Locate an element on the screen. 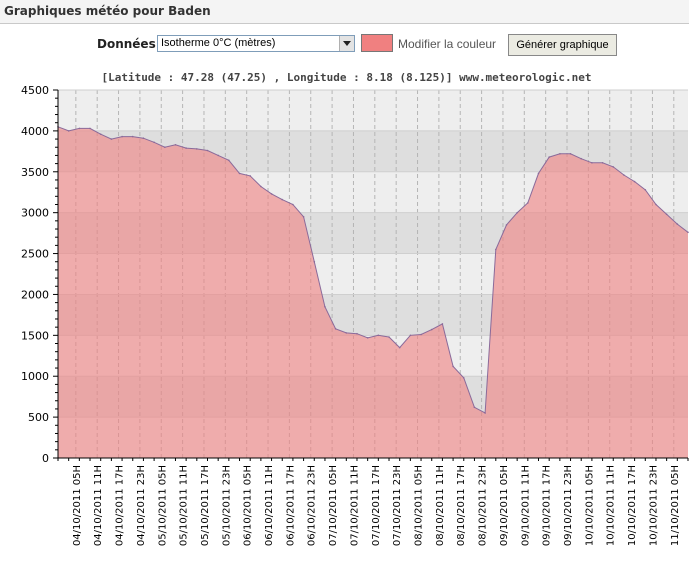  x-tick-label: 06/10/2011 23H is located at coordinates (312, 505).